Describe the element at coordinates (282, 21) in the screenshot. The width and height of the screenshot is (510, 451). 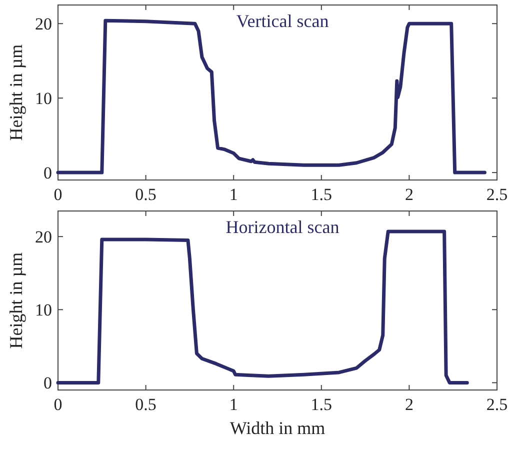
I see `chart-title: Vertical scan` at that location.